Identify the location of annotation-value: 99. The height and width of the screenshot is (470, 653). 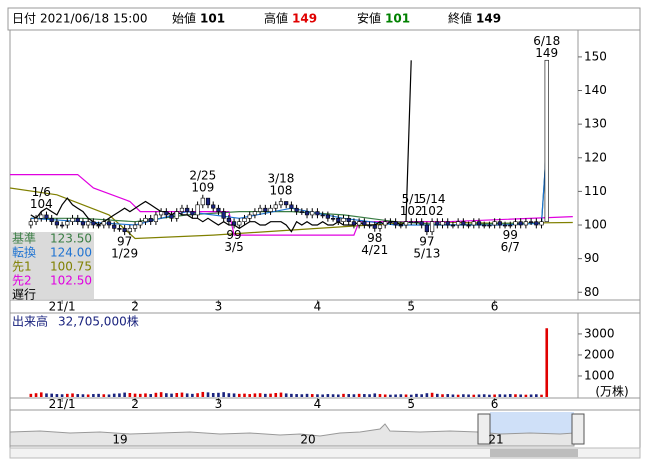
(233, 235).